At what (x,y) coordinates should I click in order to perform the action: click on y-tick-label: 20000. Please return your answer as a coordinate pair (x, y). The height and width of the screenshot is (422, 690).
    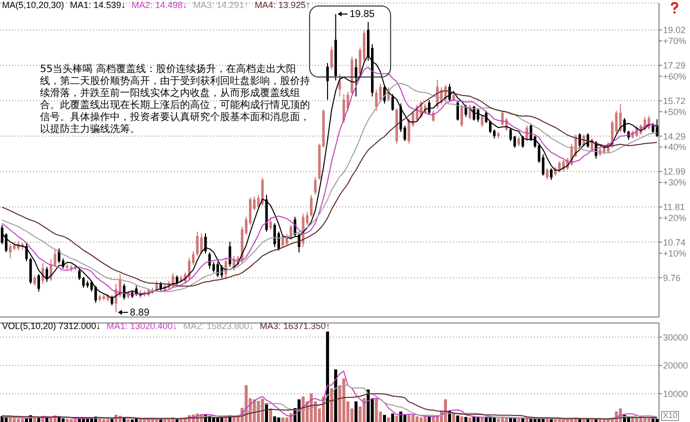
    Looking at the image, I should click on (675, 365).